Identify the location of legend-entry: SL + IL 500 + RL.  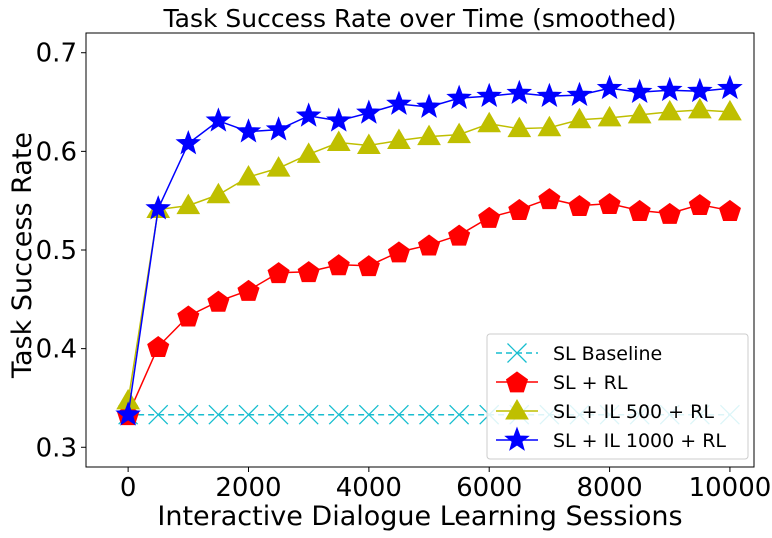
(633, 412).